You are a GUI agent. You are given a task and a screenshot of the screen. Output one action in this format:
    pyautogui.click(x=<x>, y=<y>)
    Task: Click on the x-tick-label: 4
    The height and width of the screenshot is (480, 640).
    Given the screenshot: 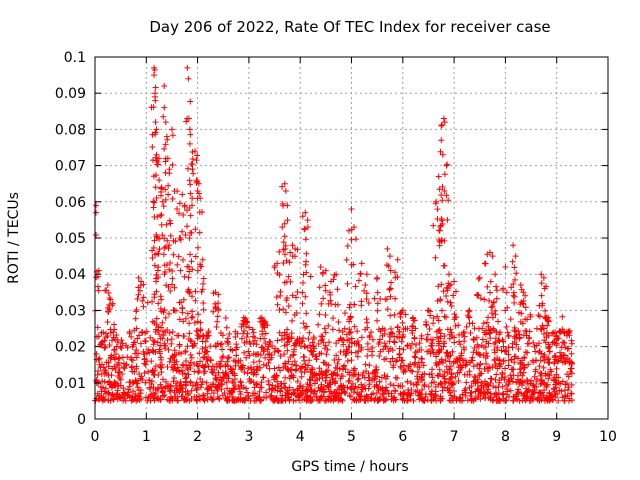 What is the action you would take?
    pyautogui.click(x=300, y=437)
    